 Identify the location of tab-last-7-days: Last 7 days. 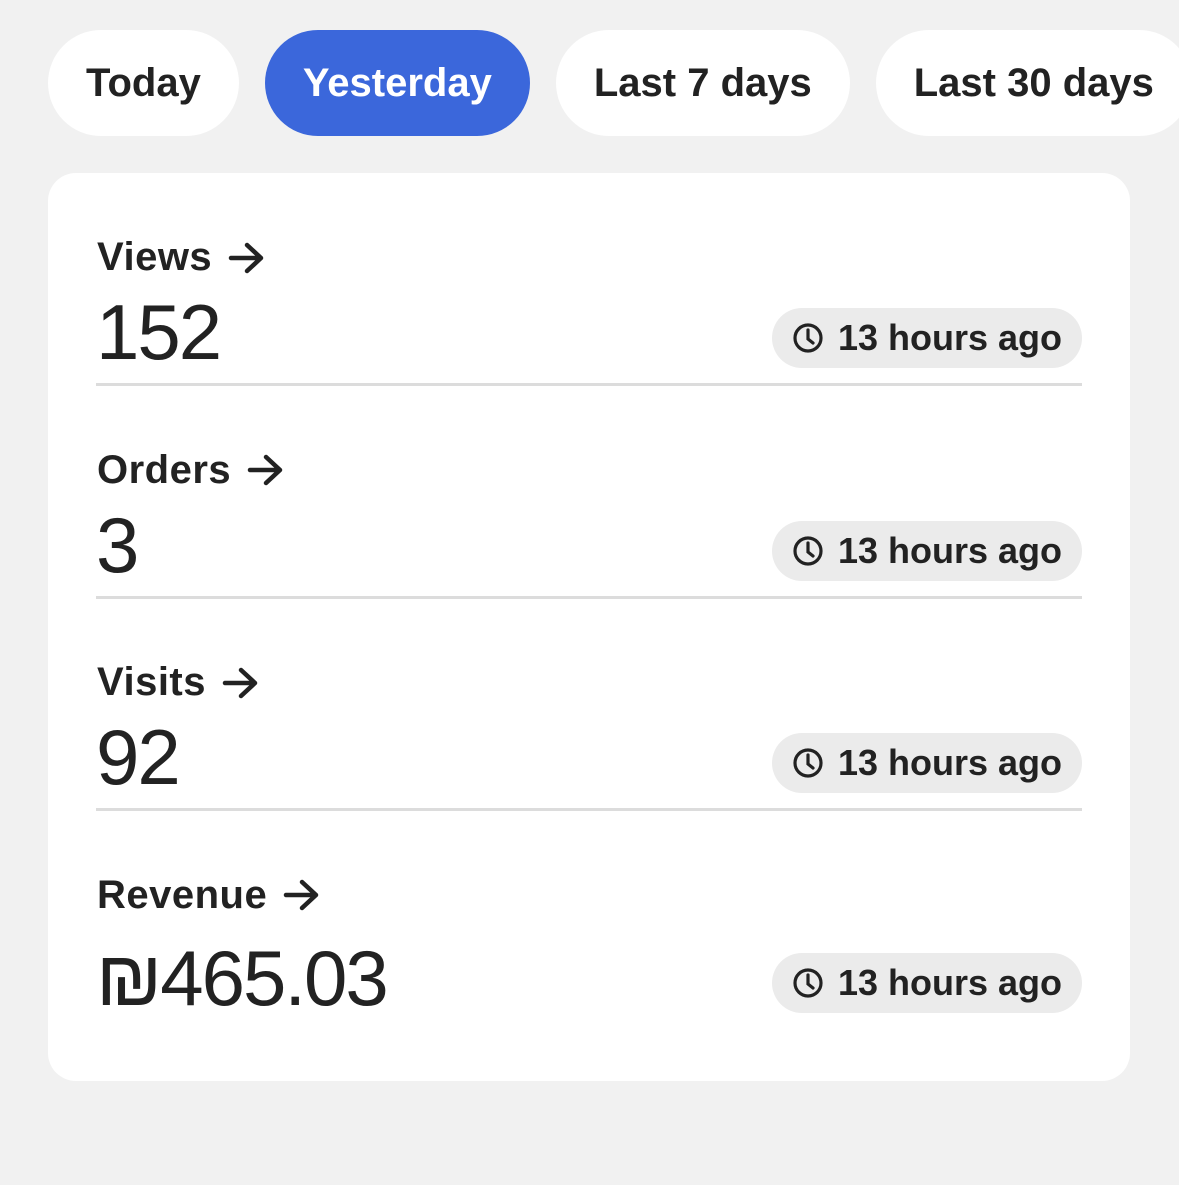
(702, 83).